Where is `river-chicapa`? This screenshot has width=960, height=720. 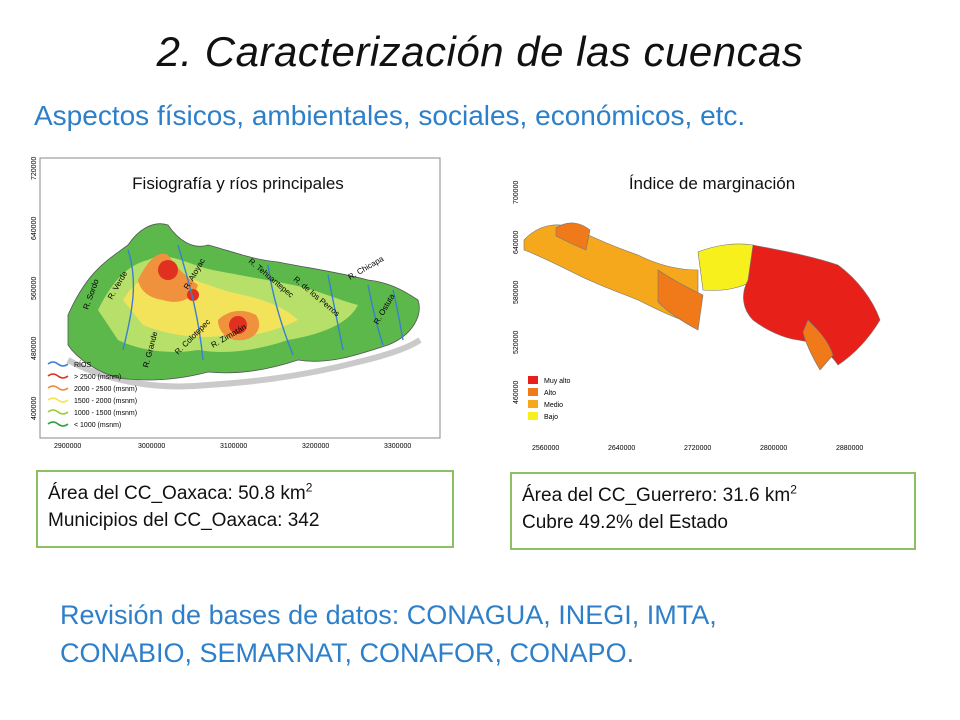
river-chicapa is located at coordinates (375, 315).